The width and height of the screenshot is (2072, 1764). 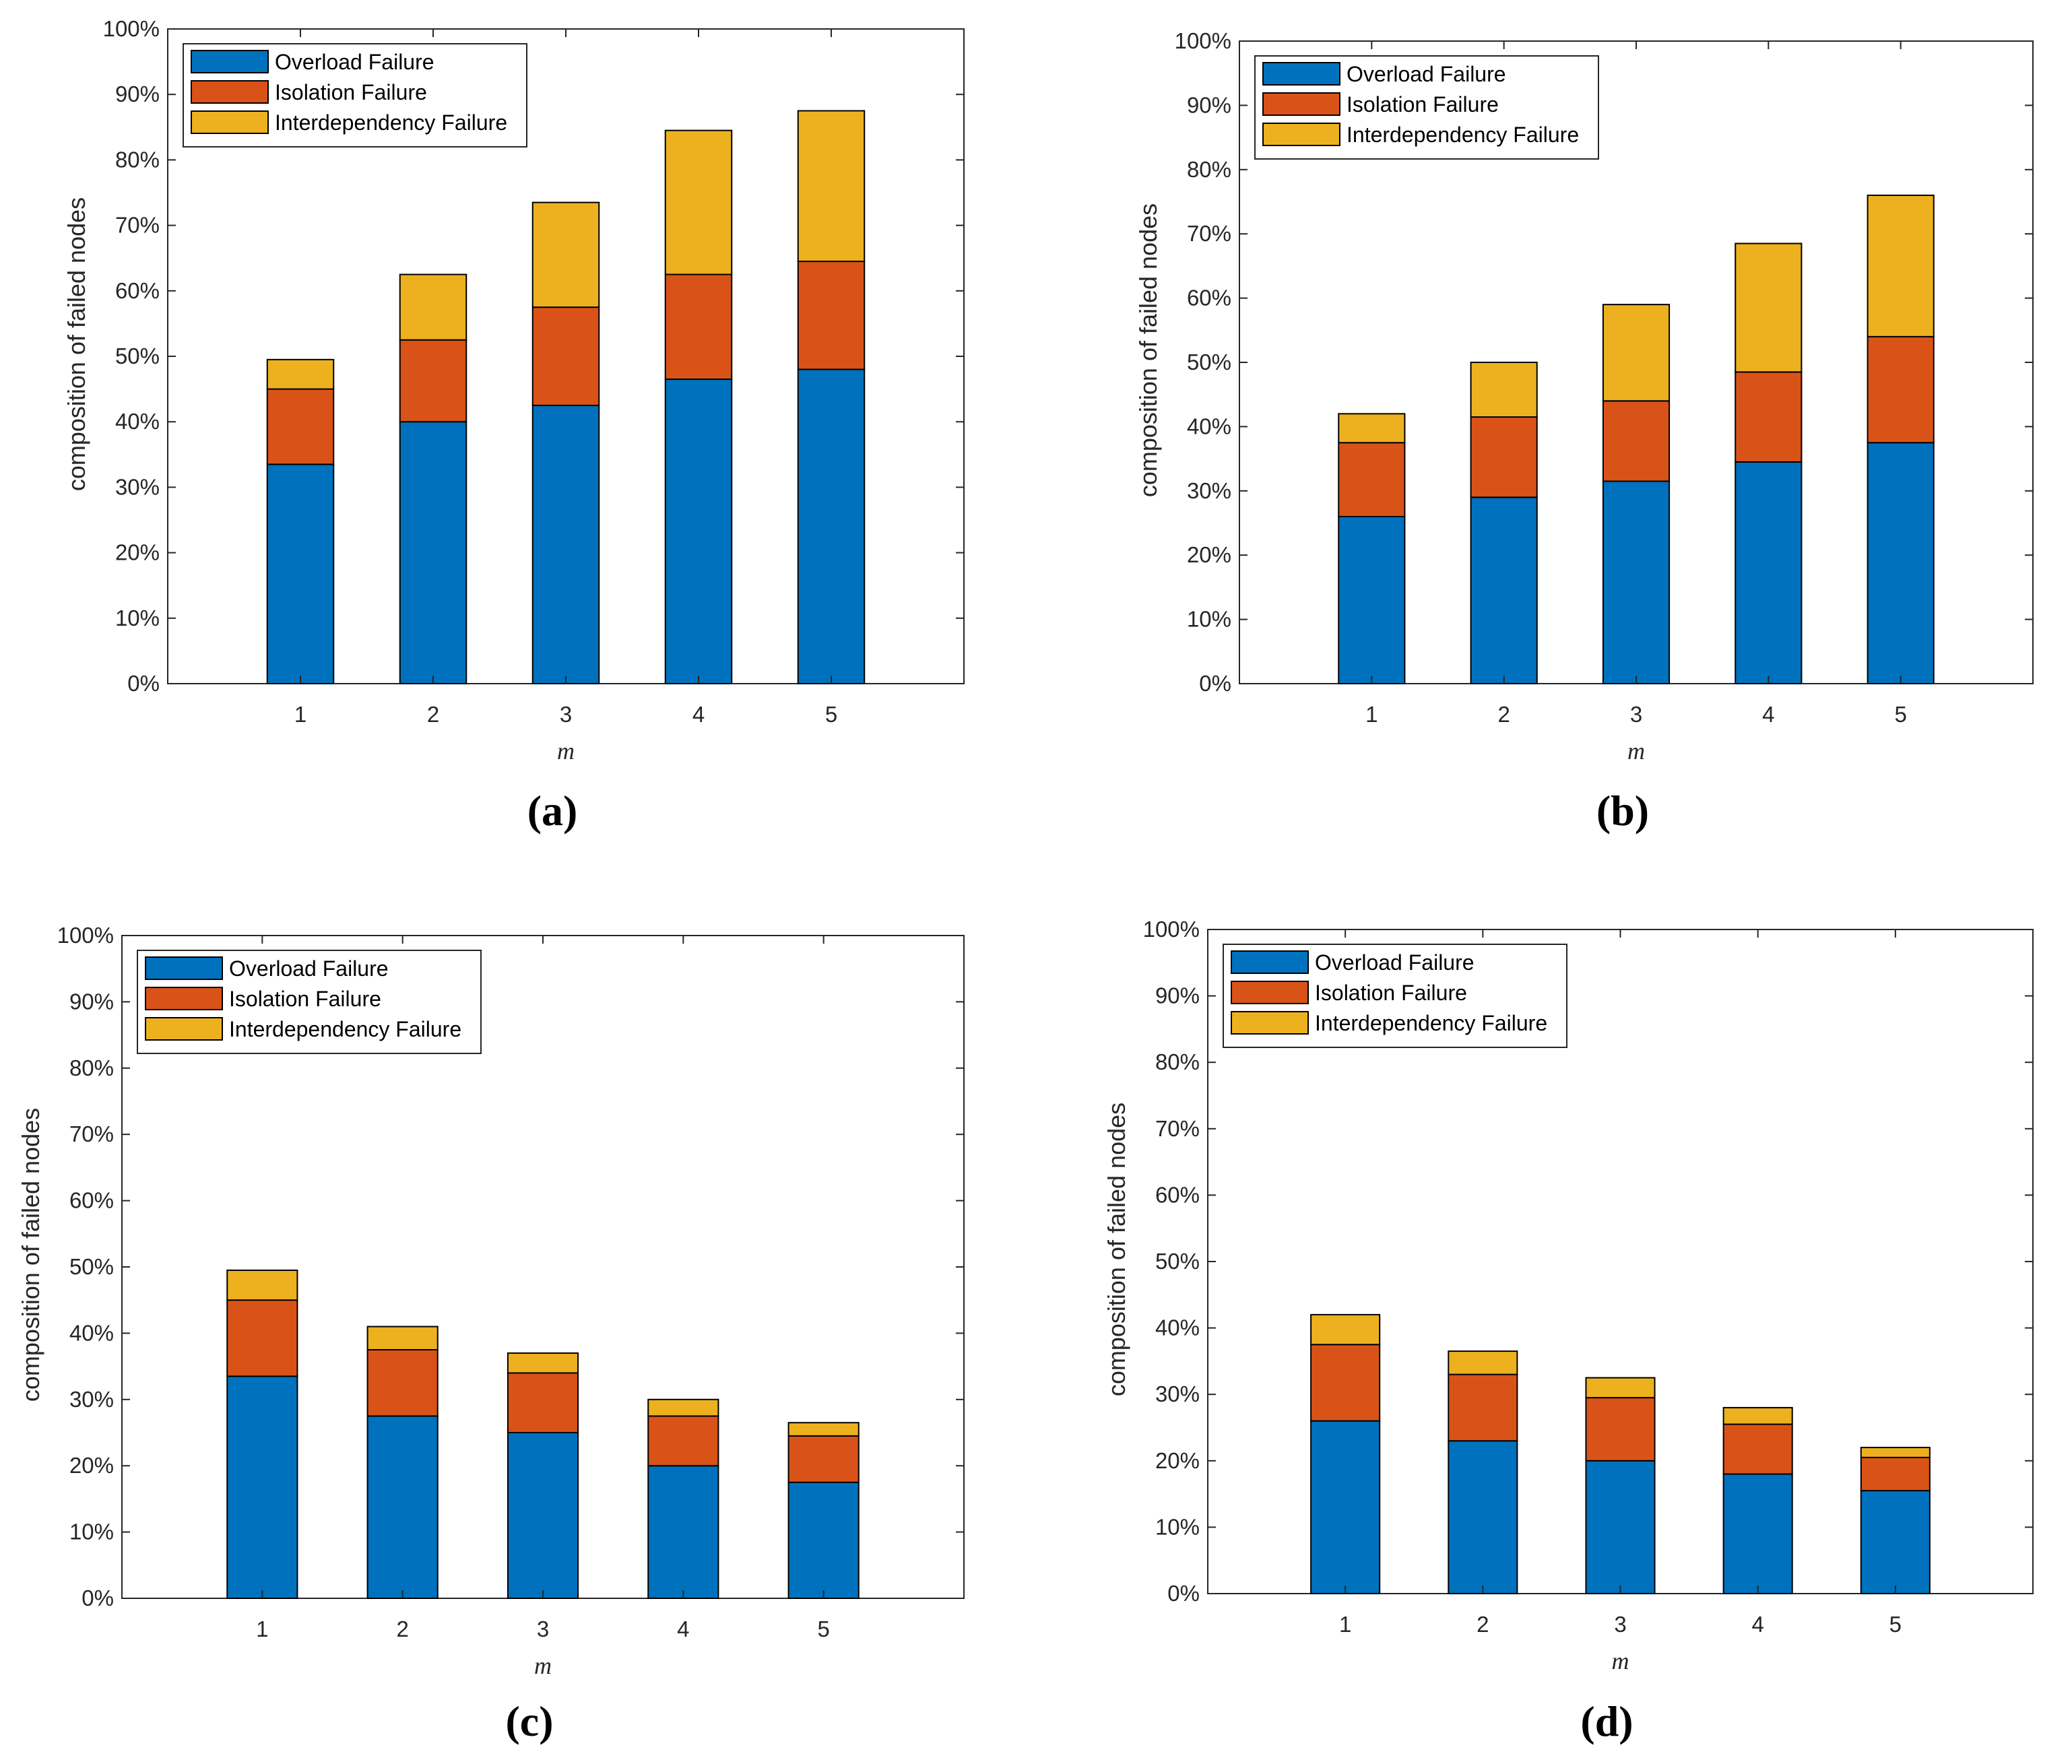 I want to click on y-tick-label: 60%, so click(x=137, y=290).